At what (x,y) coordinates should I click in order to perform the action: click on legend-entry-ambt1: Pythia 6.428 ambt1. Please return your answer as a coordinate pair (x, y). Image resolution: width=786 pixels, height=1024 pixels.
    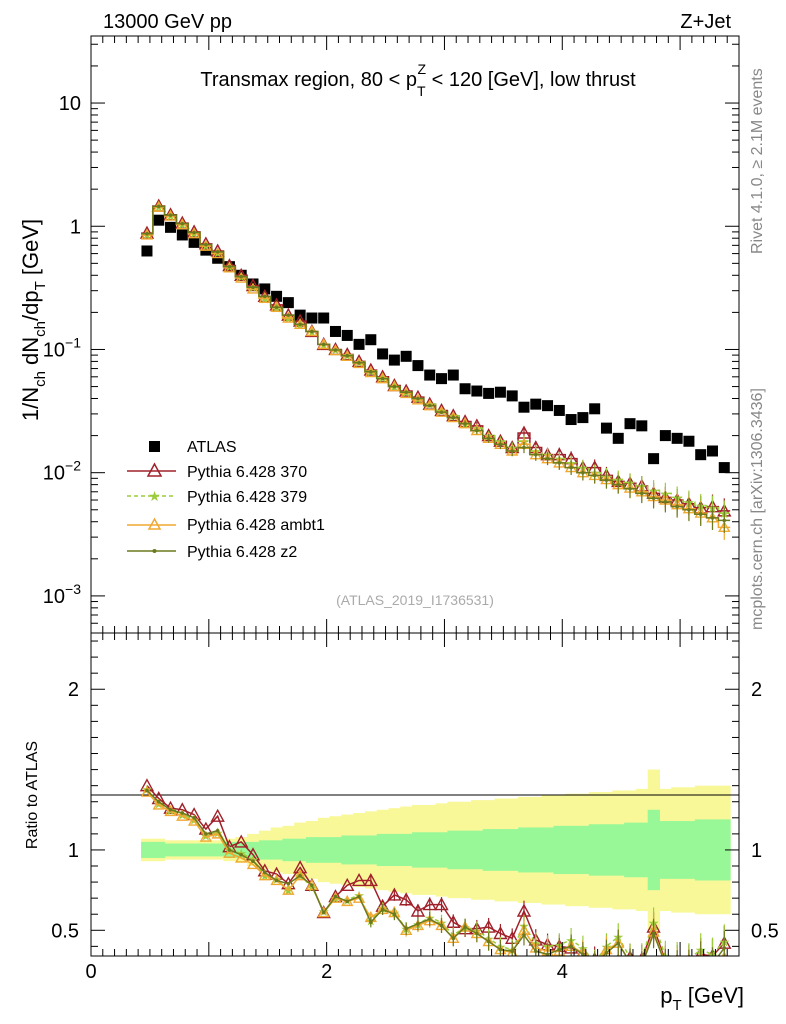
    Looking at the image, I should click on (226, 525).